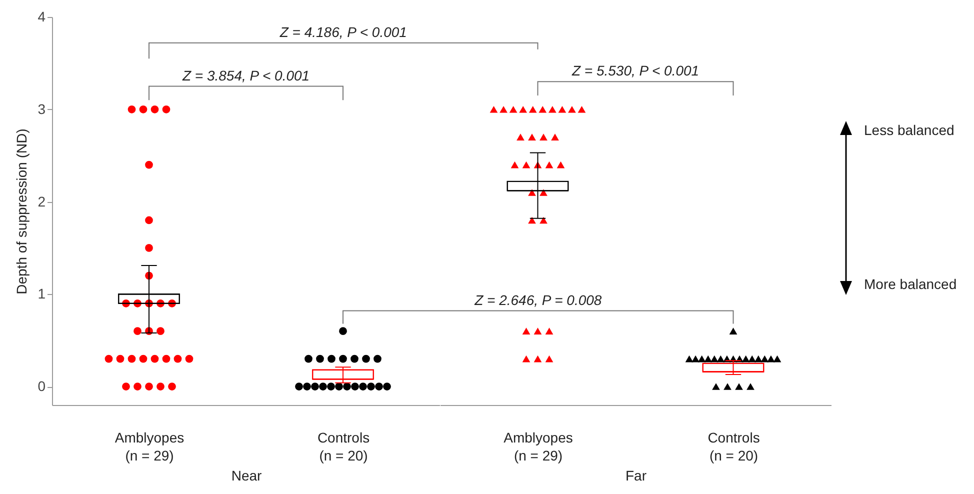  What do you see at coordinates (42, 386) in the screenshot?
I see `y-tick-label: 0` at bounding box center [42, 386].